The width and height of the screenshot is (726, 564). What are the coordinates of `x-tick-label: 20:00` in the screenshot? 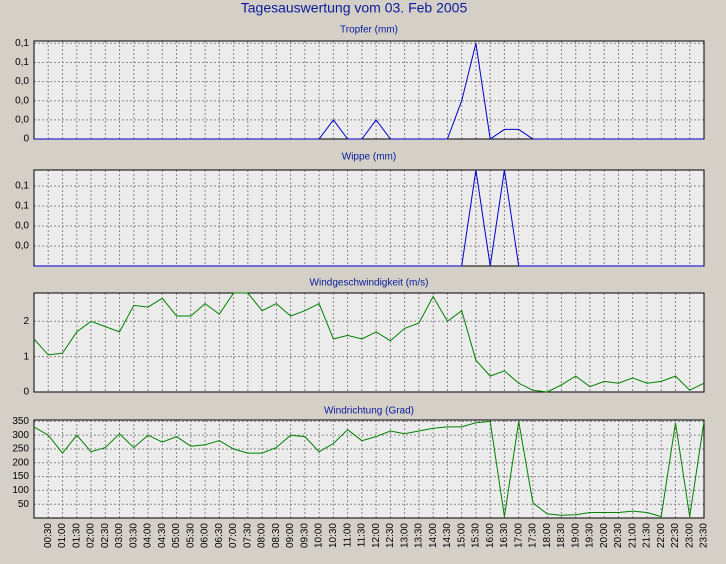 It's located at (604, 535).